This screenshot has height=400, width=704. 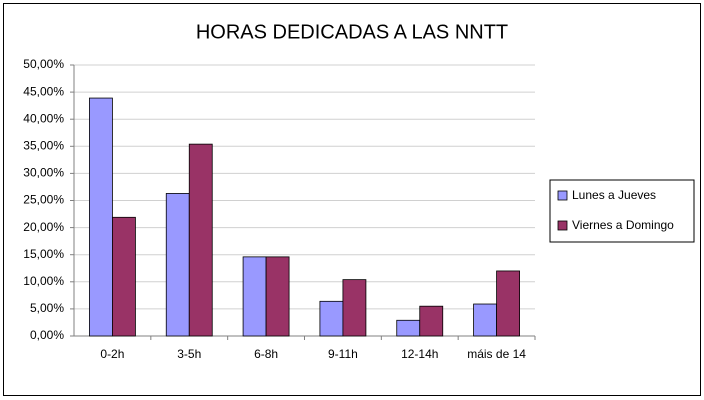 What do you see at coordinates (343, 354) in the screenshot?
I see `x-tick-label: 9-11h` at bounding box center [343, 354].